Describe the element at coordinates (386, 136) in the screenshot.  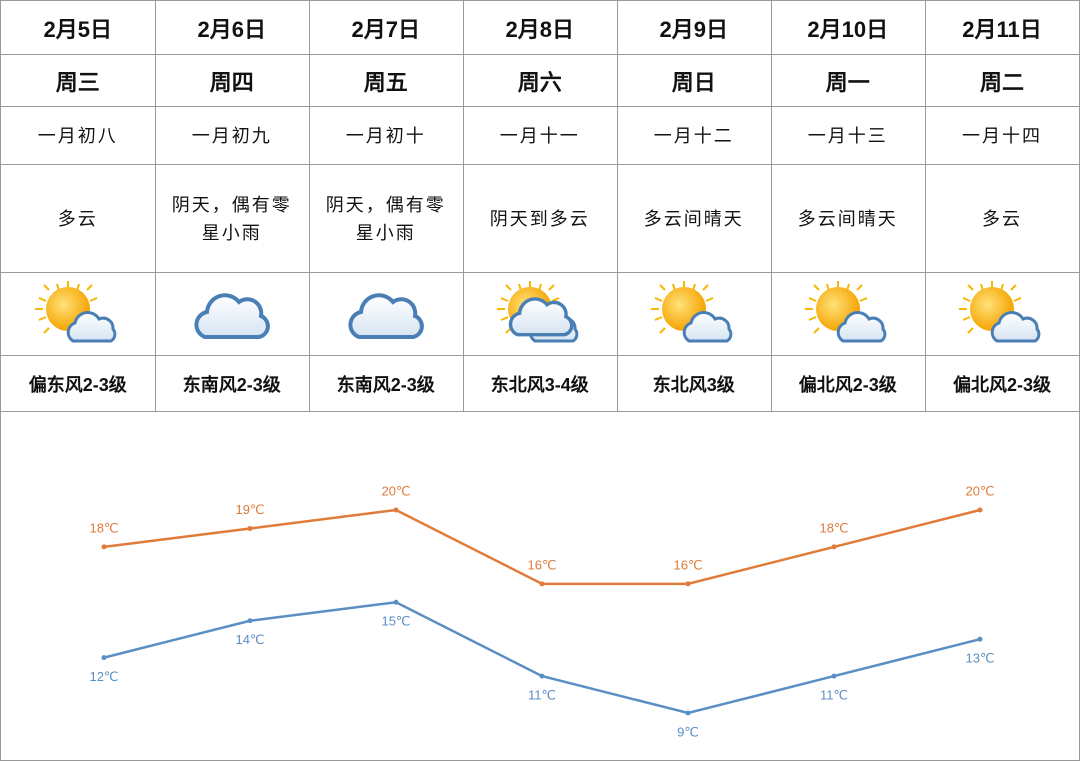
I see `lunar-cell: 一月初十` at that location.